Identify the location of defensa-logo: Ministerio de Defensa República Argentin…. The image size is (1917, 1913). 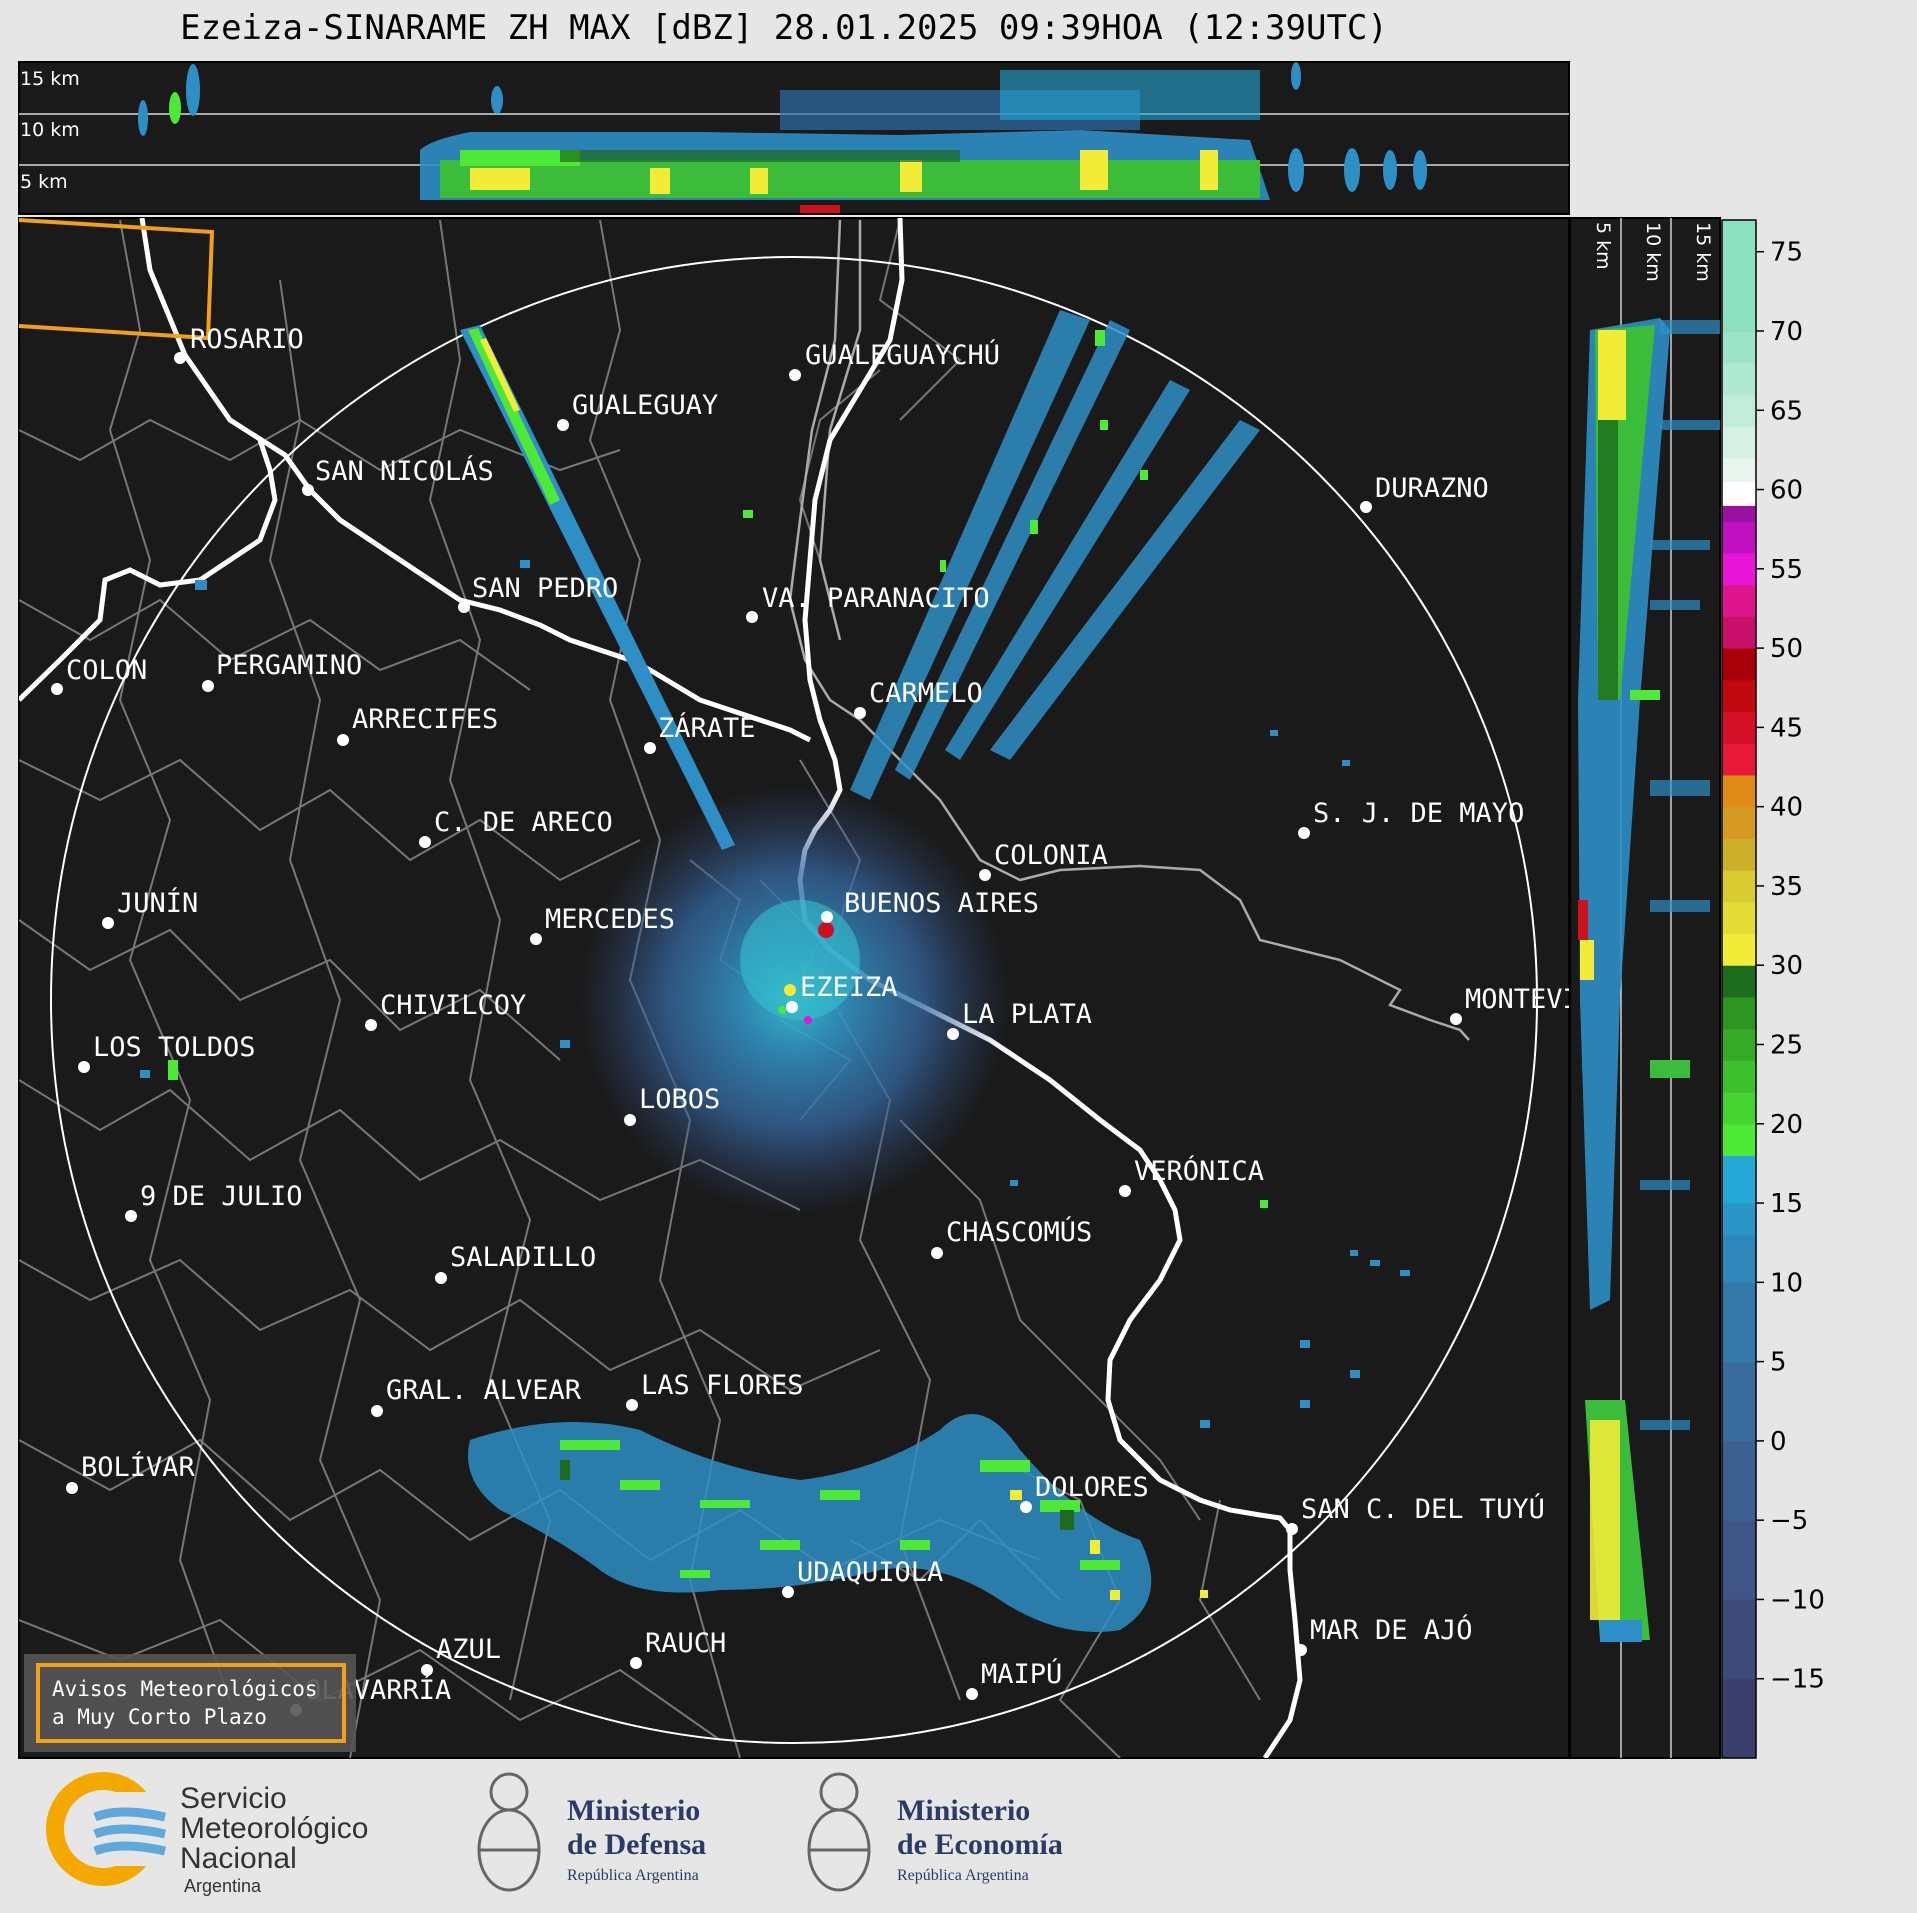
(591, 1832).